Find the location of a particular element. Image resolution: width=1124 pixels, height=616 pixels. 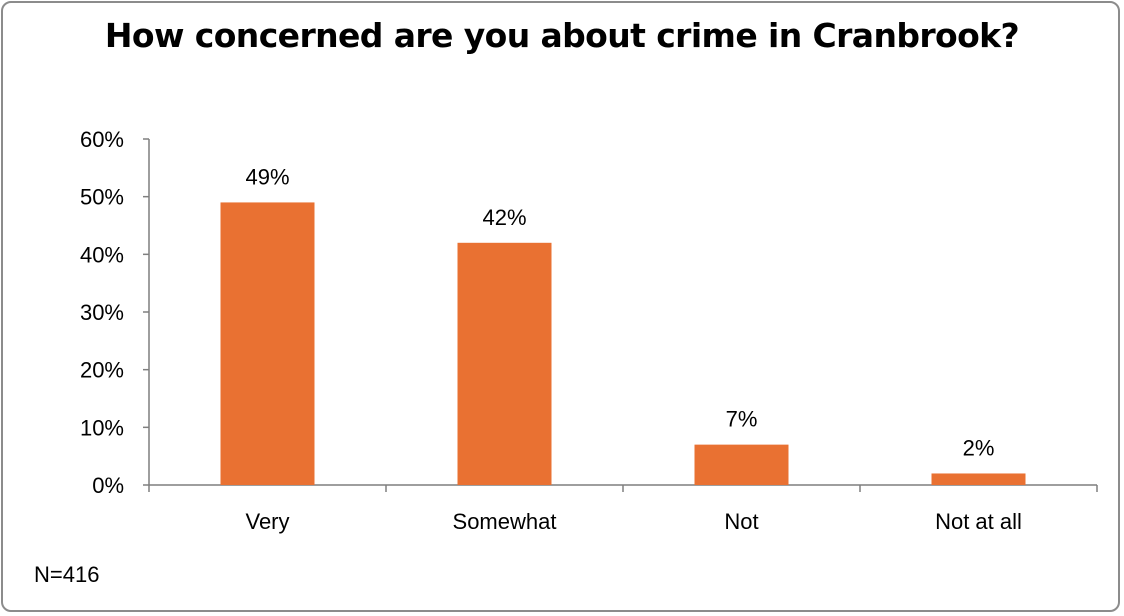

y-tick-label: 40% is located at coordinates (102, 254).